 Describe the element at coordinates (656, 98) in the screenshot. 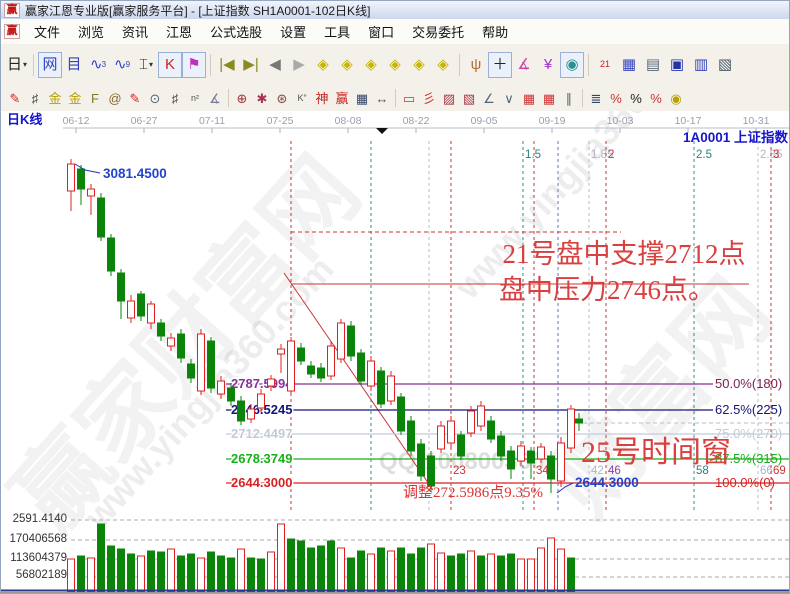

I see `percent-line-button: %` at that location.